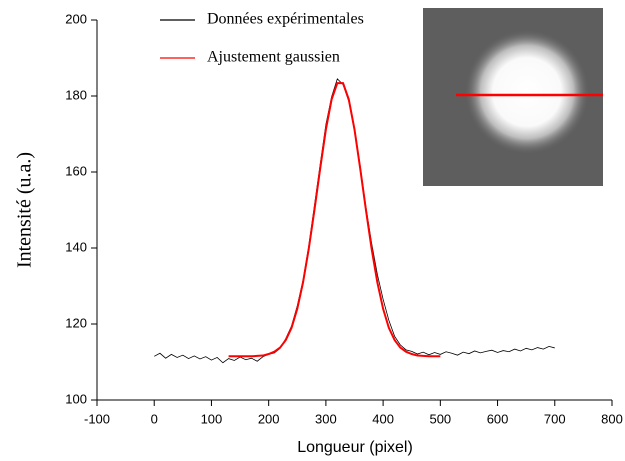 The height and width of the screenshot is (461, 625). Describe the element at coordinates (326, 418) in the screenshot. I see `x-tick-label: 300` at that location.